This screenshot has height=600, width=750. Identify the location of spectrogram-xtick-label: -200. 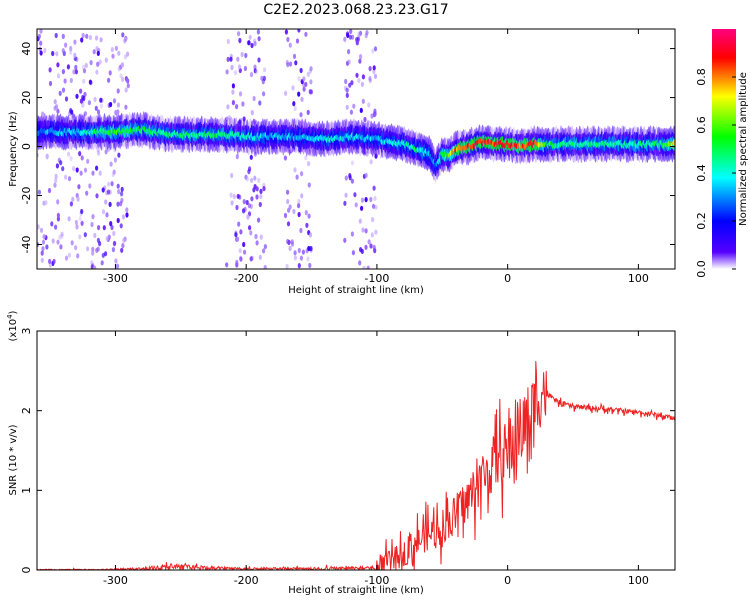
(246, 278).